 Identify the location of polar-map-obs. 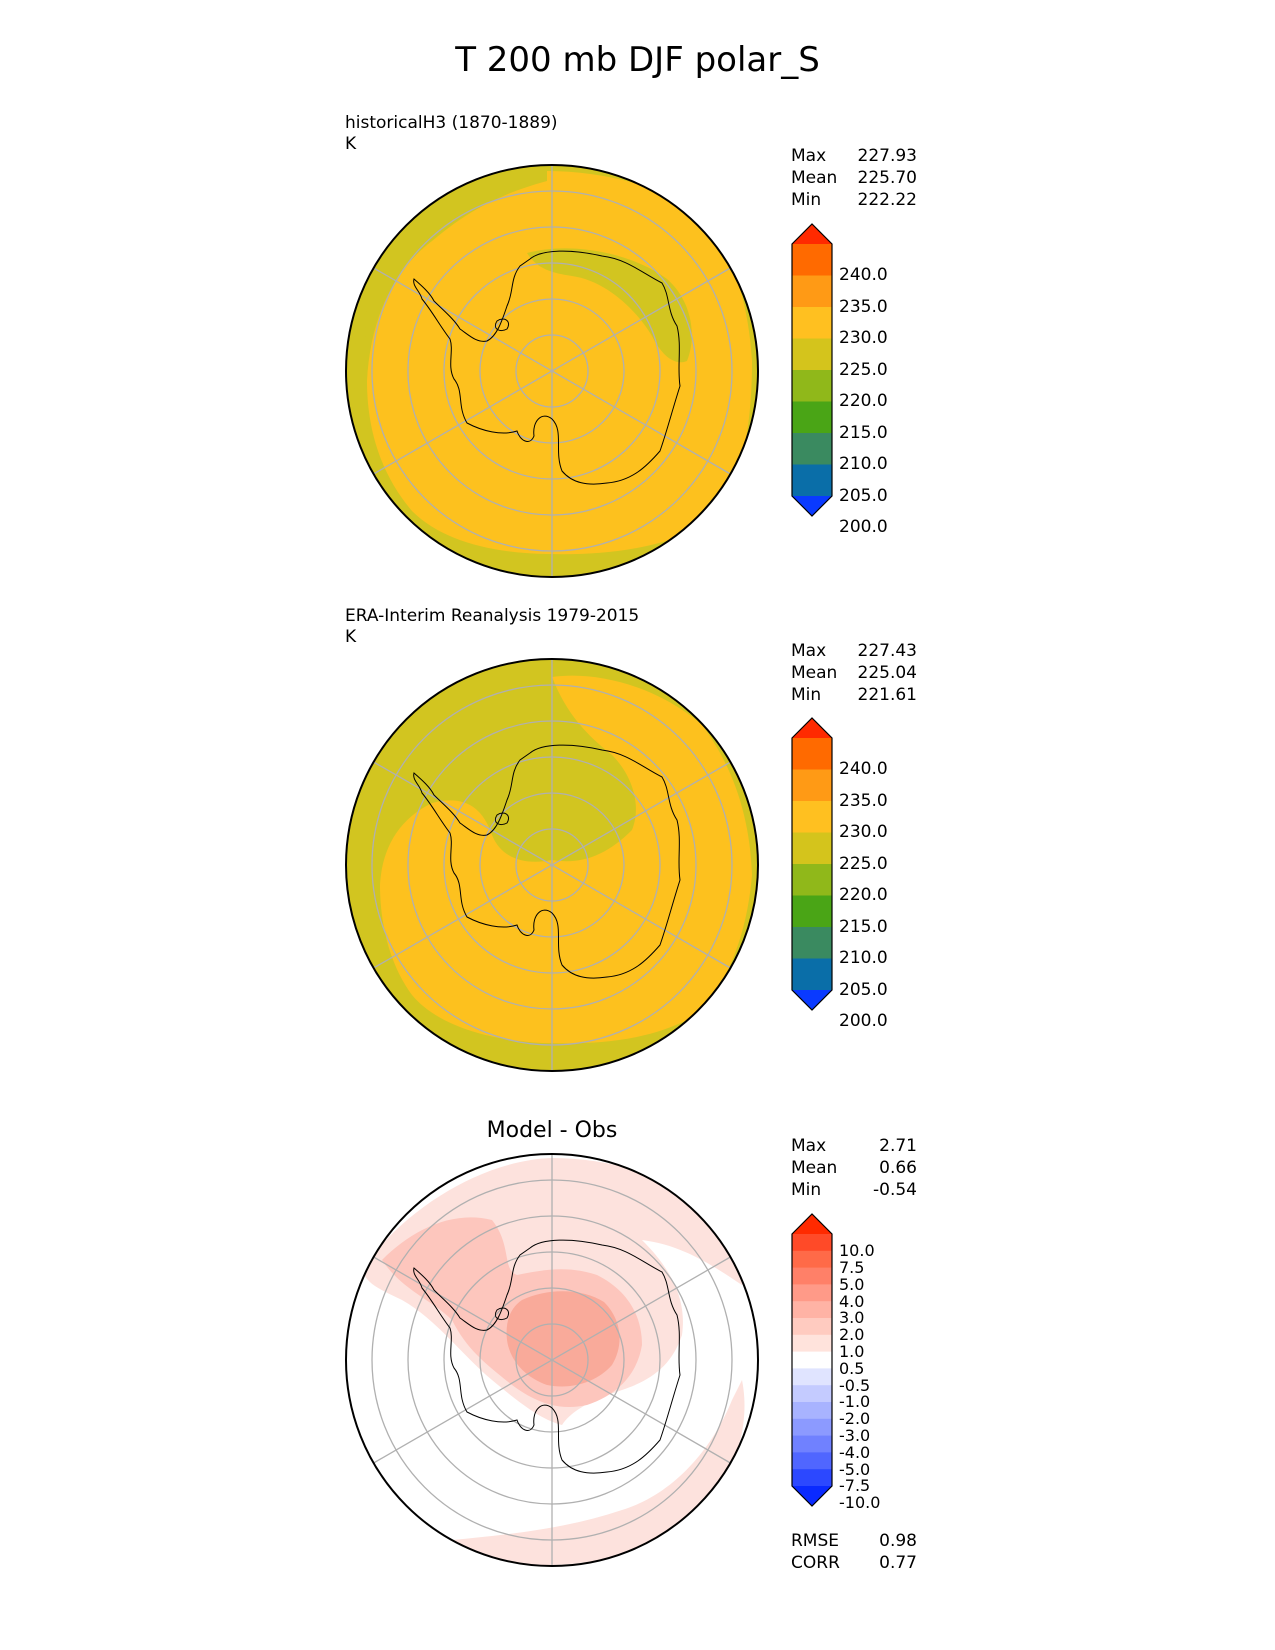
(552, 865).